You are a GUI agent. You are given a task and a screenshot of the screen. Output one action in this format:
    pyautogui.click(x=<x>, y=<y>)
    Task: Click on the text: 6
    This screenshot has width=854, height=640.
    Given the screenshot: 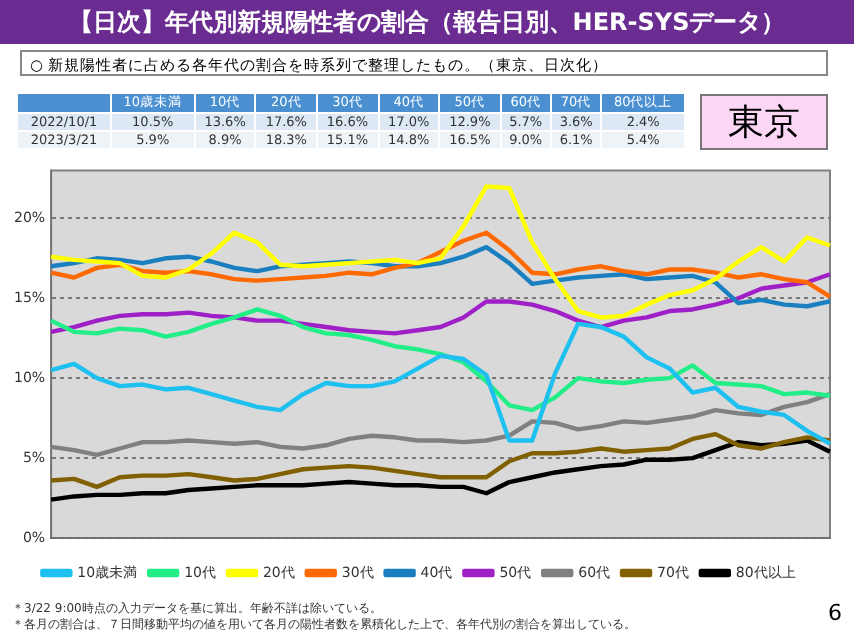 What is the action you would take?
    pyautogui.click(x=835, y=613)
    